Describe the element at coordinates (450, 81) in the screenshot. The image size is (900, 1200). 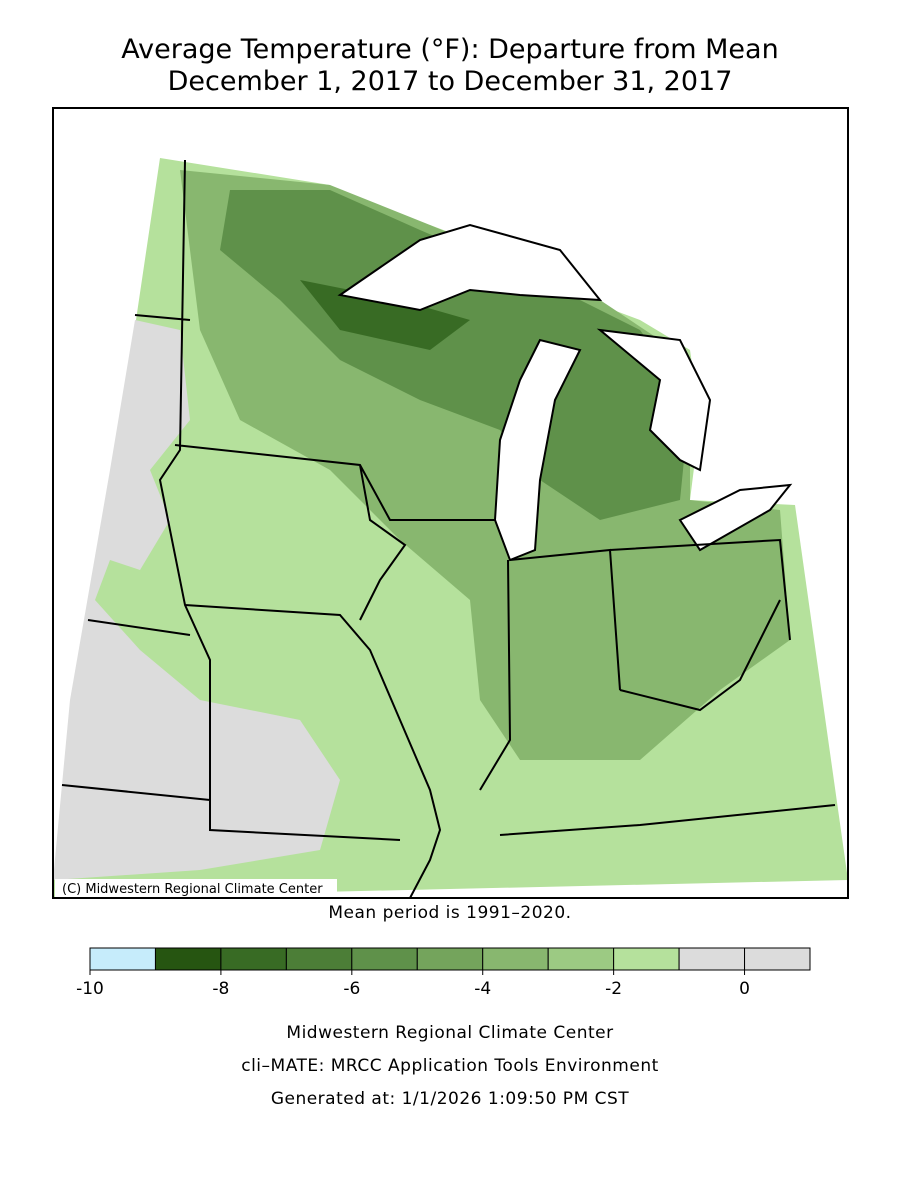
I see `subtitle: December 1, 2017 to December 31, 2017` at that location.